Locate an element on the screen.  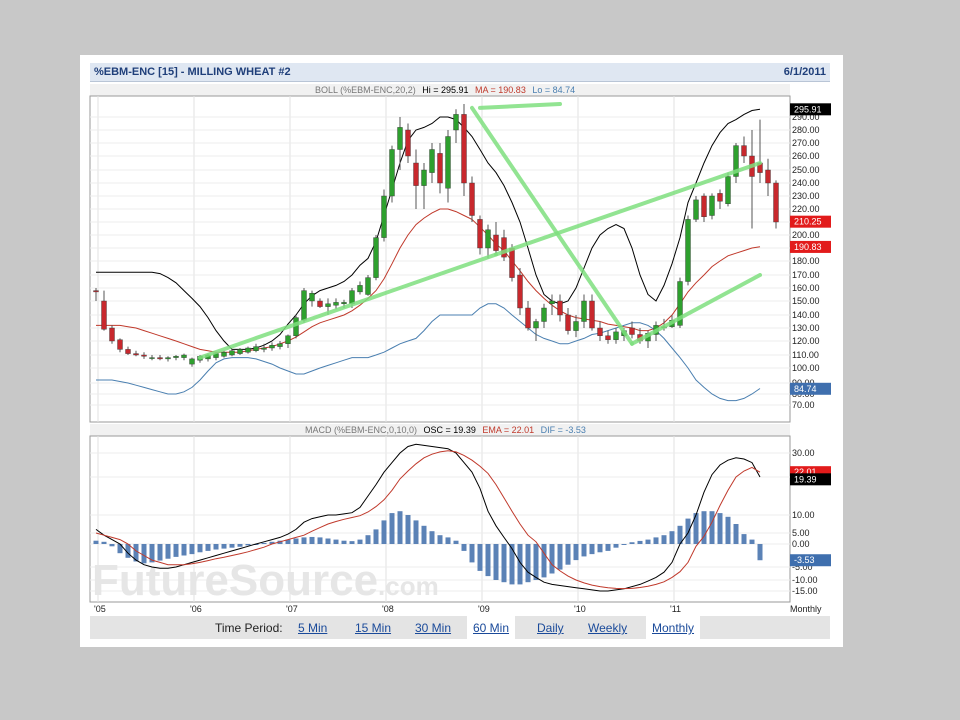
time-period-weekly: Weekly is located at coordinates (608, 628).